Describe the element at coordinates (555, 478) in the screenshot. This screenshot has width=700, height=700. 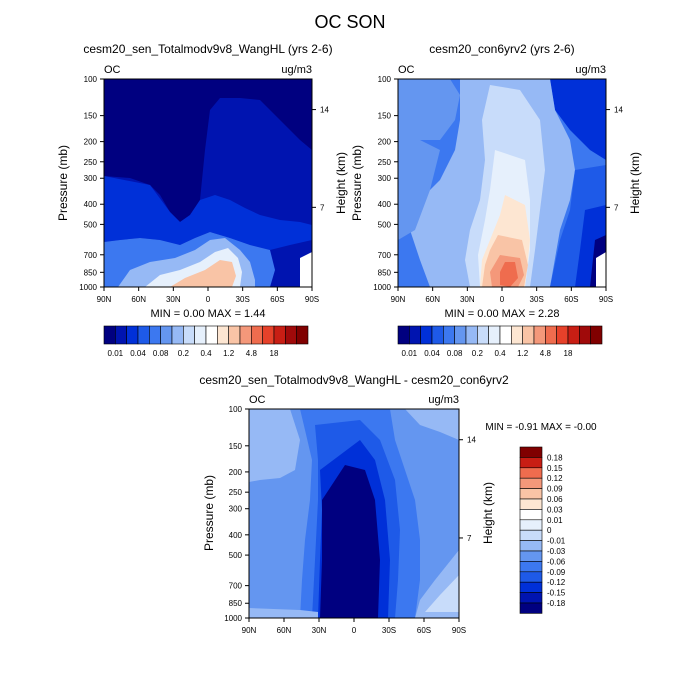
I see `colorbar-label: 0.12` at that location.